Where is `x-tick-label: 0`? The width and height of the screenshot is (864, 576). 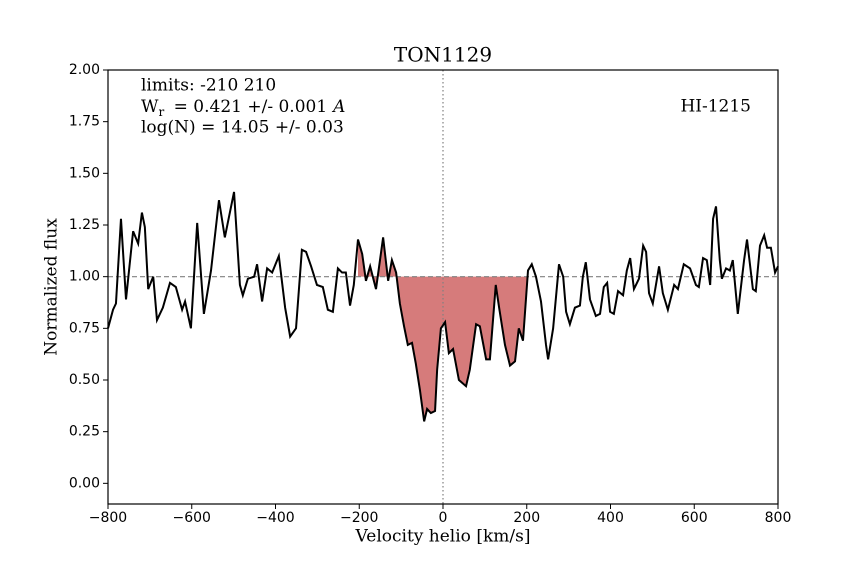 x-tick-label: 0 is located at coordinates (443, 518).